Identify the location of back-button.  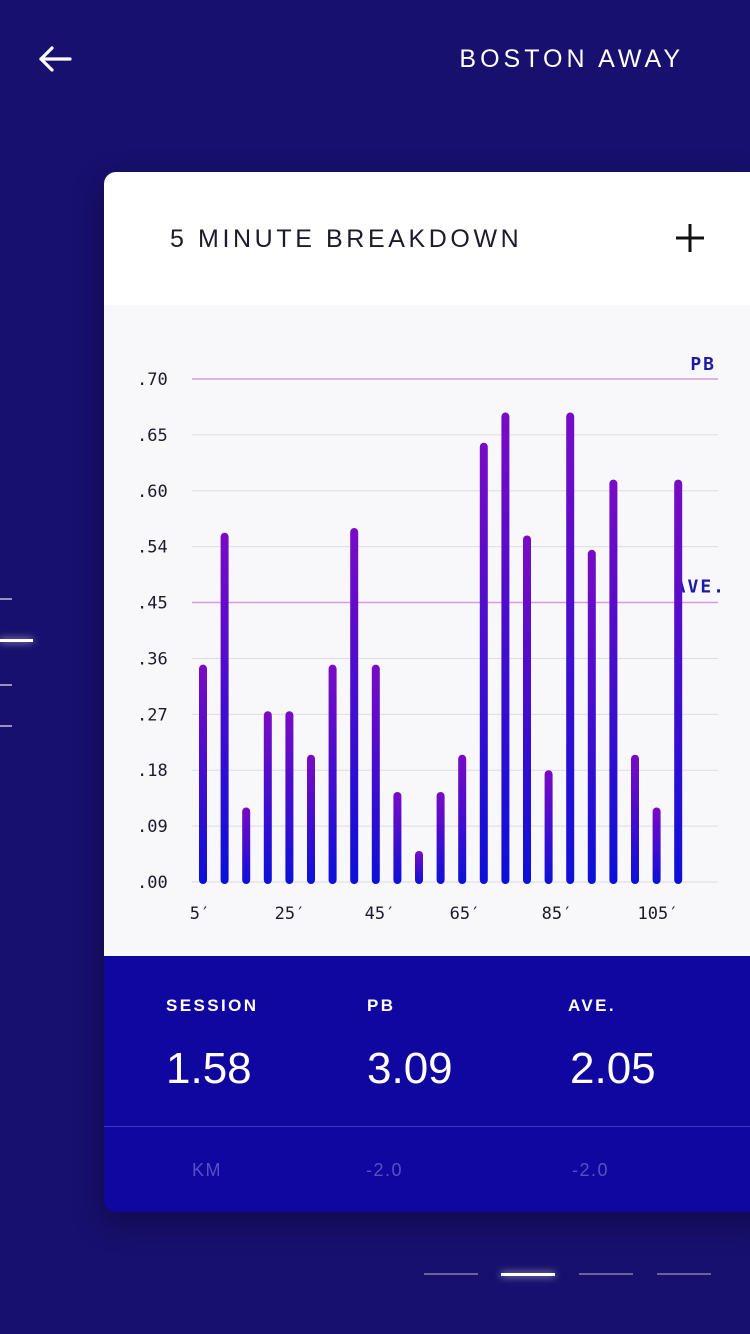
(56, 60).